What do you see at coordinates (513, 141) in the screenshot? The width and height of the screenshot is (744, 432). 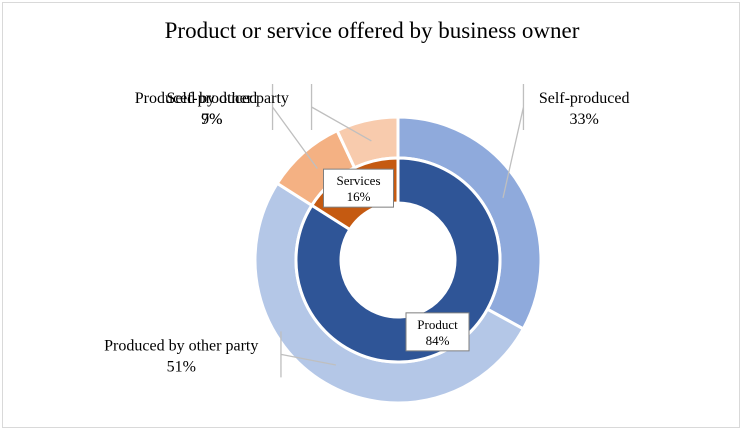 I see `outer-product-self-produced-leader-line` at bounding box center [513, 141].